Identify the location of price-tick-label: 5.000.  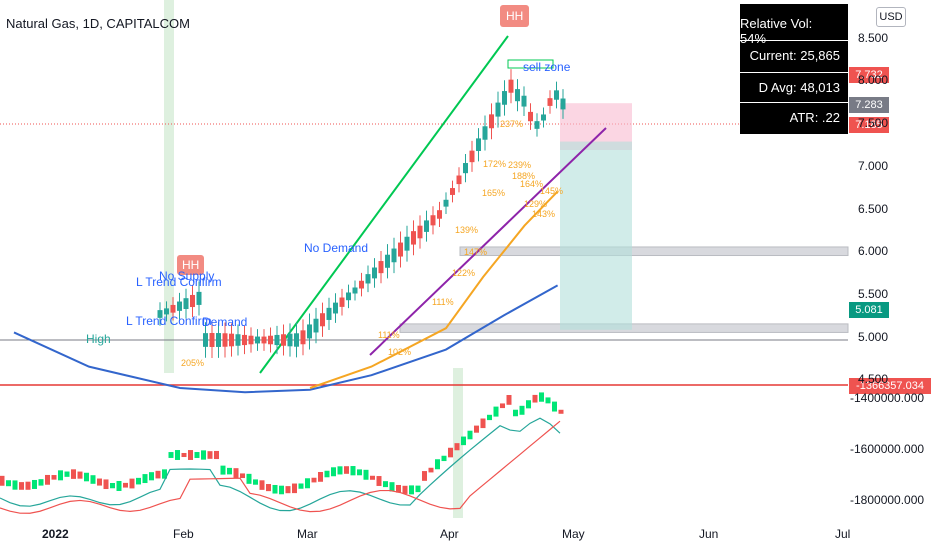
(873, 336).